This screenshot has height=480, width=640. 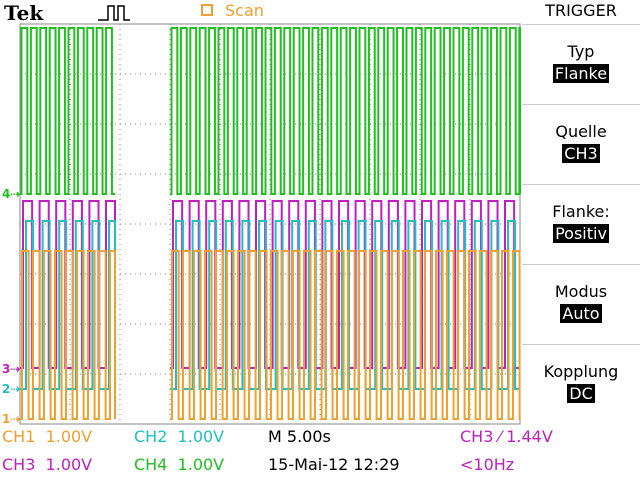 What do you see at coordinates (581, 313) in the screenshot?
I see `option-value: Auto` at bounding box center [581, 313].